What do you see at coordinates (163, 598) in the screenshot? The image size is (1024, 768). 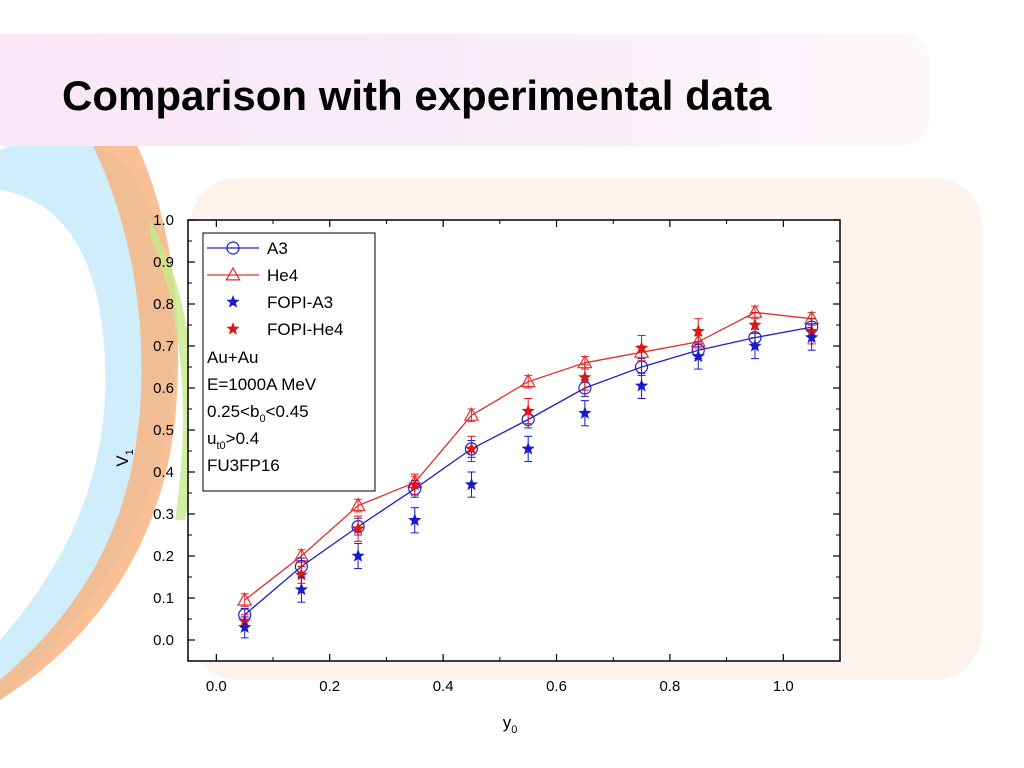 I see `y-tick-label: 0.1` at bounding box center [163, 598].